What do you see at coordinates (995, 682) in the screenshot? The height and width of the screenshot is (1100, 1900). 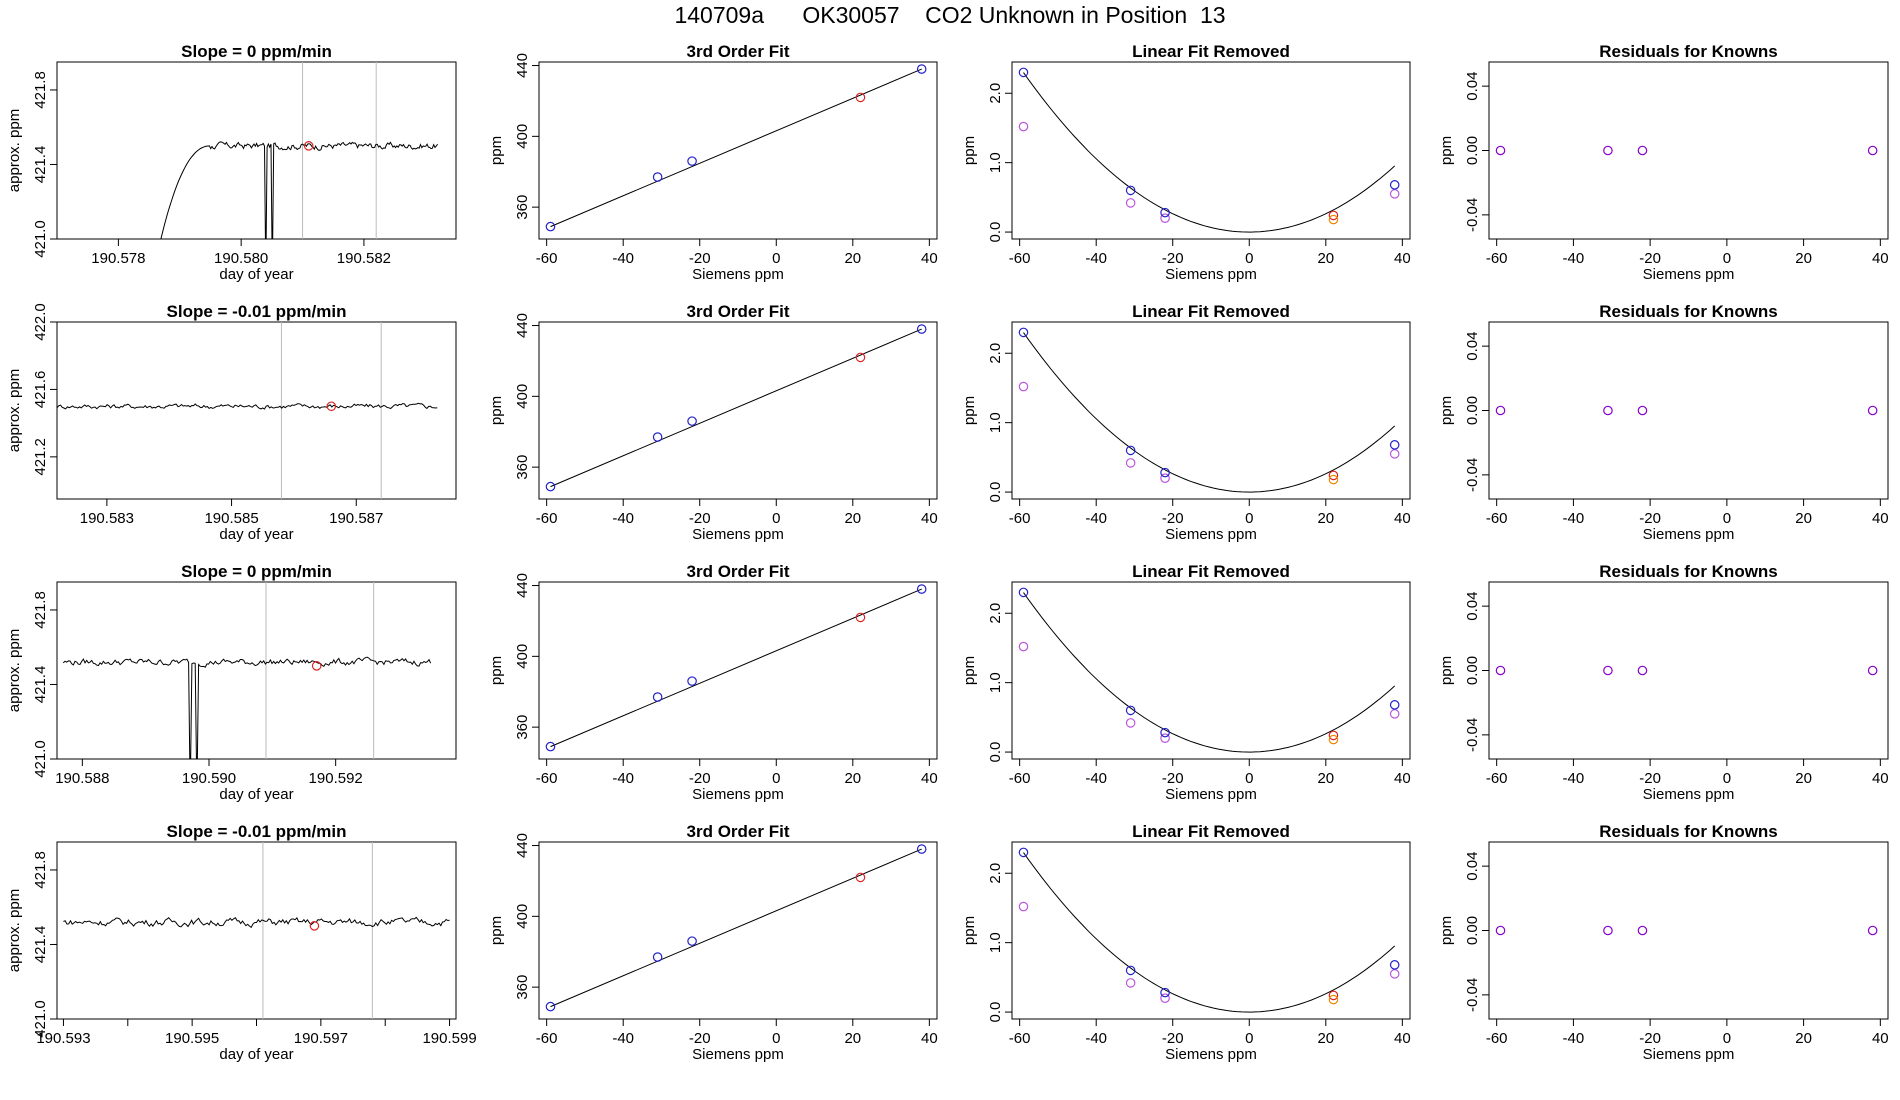 I see `y-tick-label: 1.0` at bounding box center [995, 682].